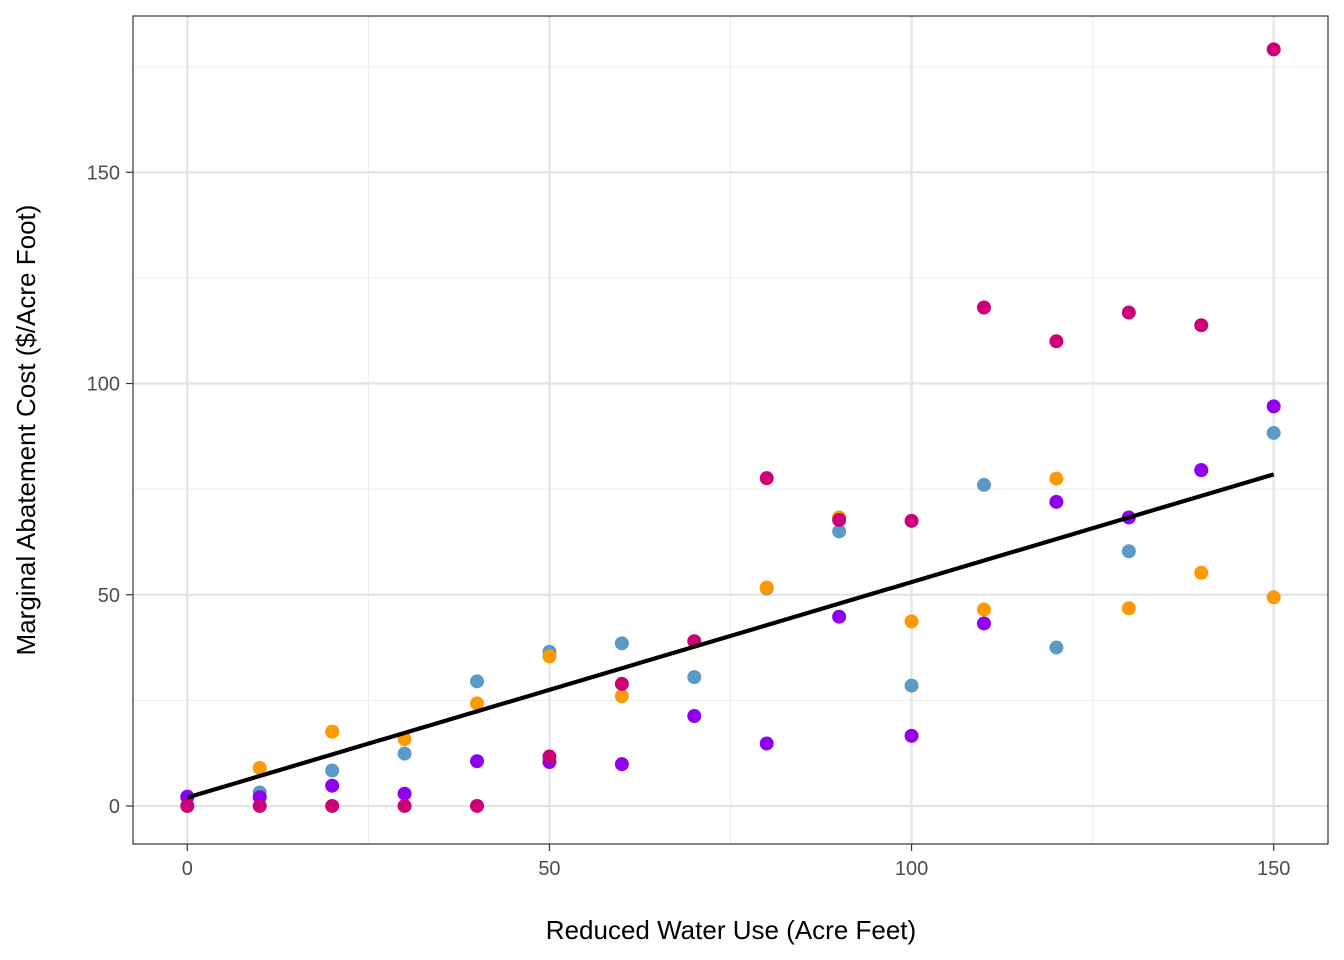  Describe the element at coordinates (103, 490) in the screenshot. I see `y-axis-tick-labels: 0 50 100 150` at that location.